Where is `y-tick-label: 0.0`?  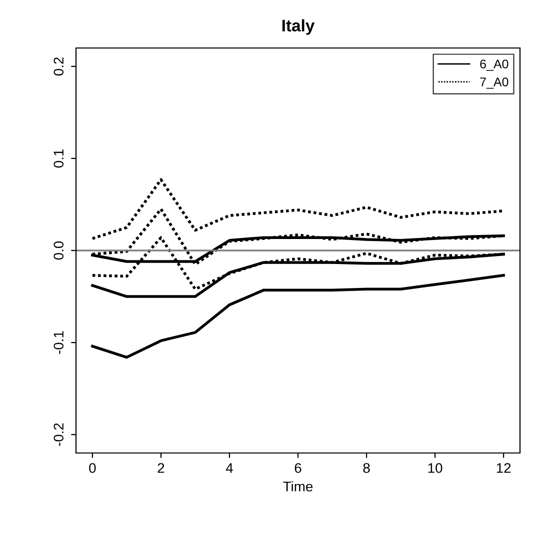 y-tick-label: 0.0 is located at coordinates (59, 250).